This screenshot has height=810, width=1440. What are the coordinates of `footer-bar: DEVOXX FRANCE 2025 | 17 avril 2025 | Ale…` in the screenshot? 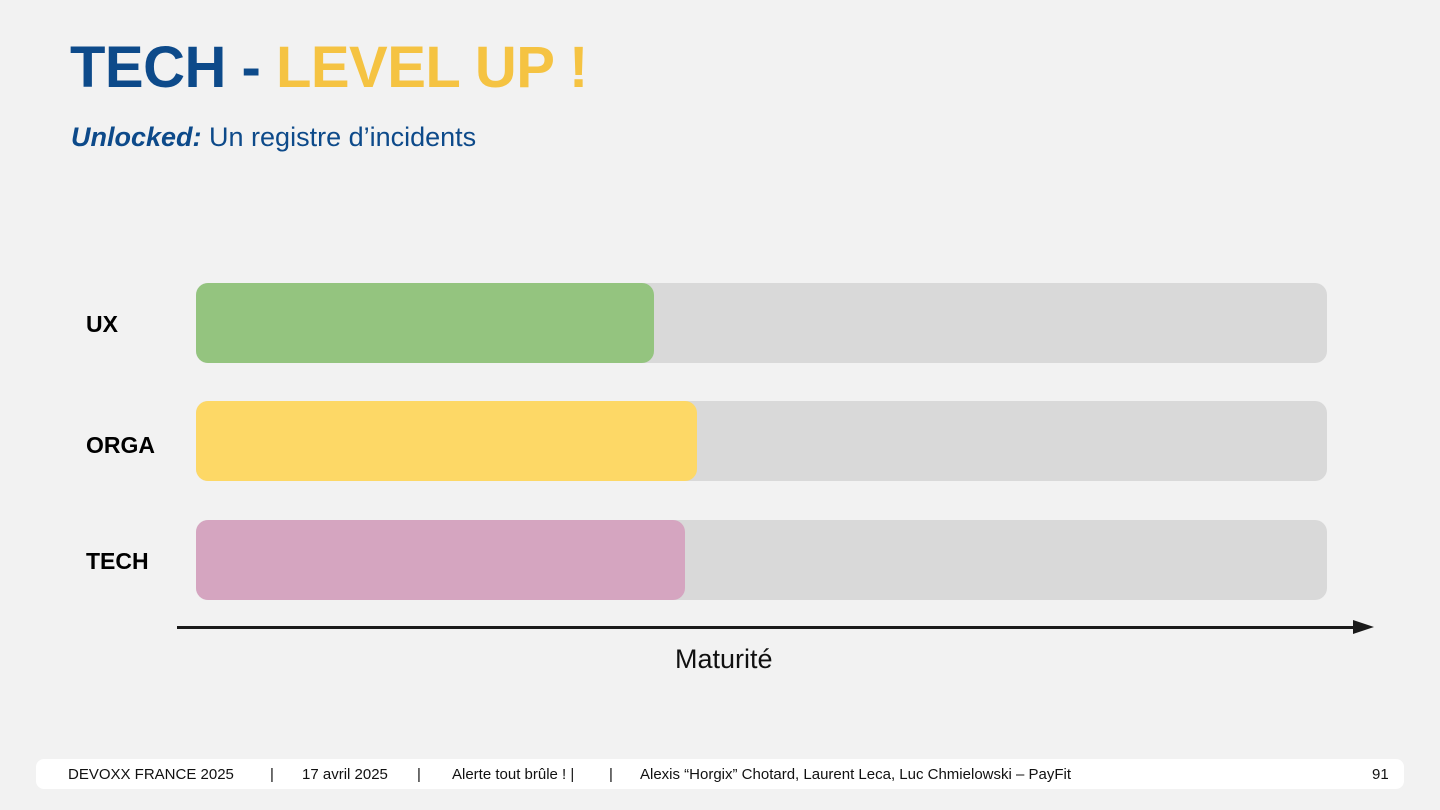 It's located at (720, 774).